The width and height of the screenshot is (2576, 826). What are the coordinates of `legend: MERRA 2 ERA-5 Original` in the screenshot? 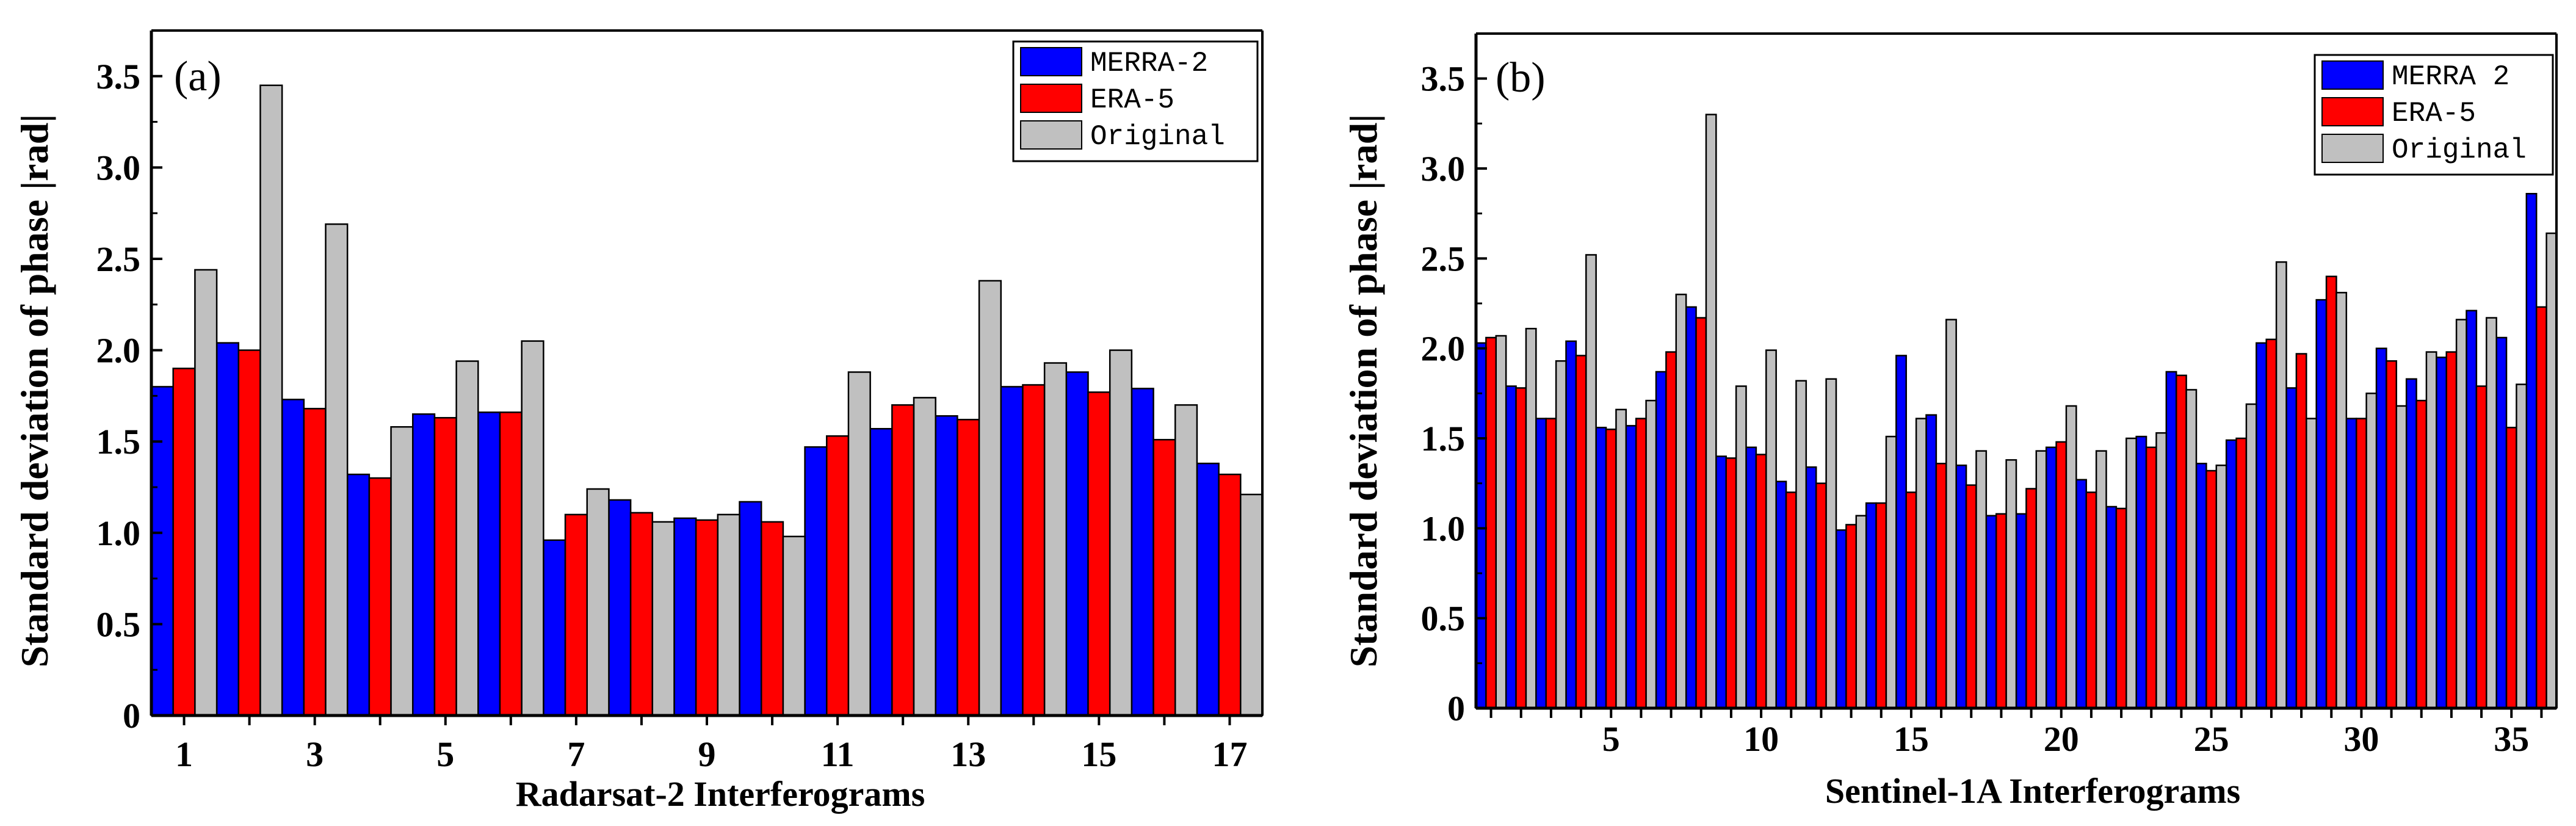 It's located at (2434, 115).